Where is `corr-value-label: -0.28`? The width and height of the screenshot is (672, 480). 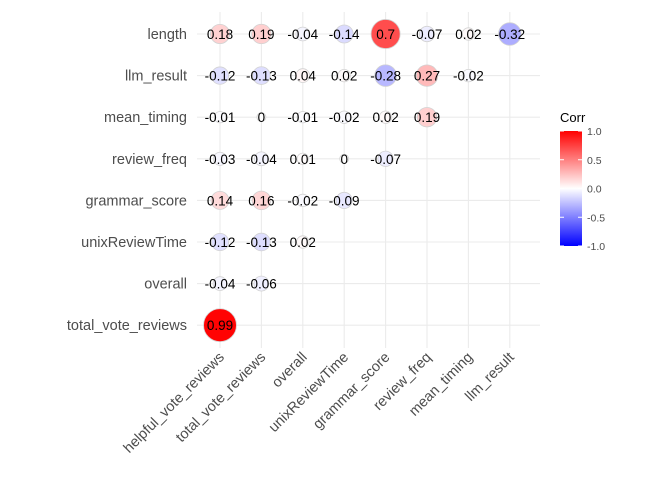
corr-value-label: -0.28 is located at coordinates (385, 76).